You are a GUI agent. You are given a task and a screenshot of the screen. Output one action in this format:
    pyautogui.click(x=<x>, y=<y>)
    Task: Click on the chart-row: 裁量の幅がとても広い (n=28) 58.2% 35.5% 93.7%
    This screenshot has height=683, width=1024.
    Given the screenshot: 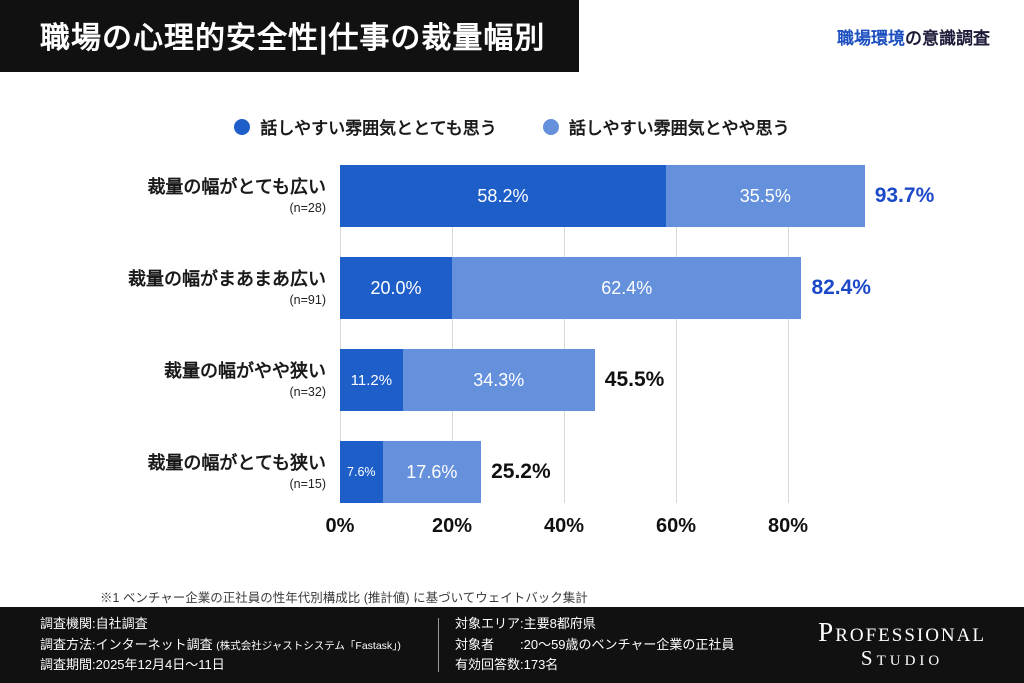 What is the action you would take?
    pyautogui.click(x=532, y=196)
    